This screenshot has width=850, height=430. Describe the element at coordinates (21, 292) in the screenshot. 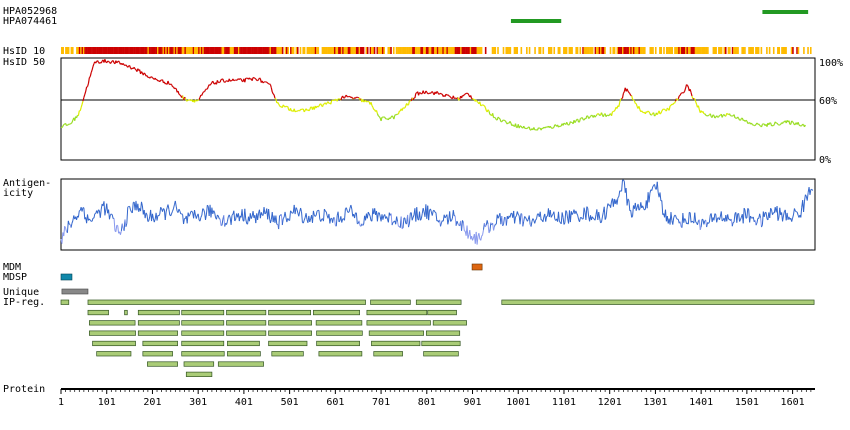

I see `unique-label: Unique` at that location.